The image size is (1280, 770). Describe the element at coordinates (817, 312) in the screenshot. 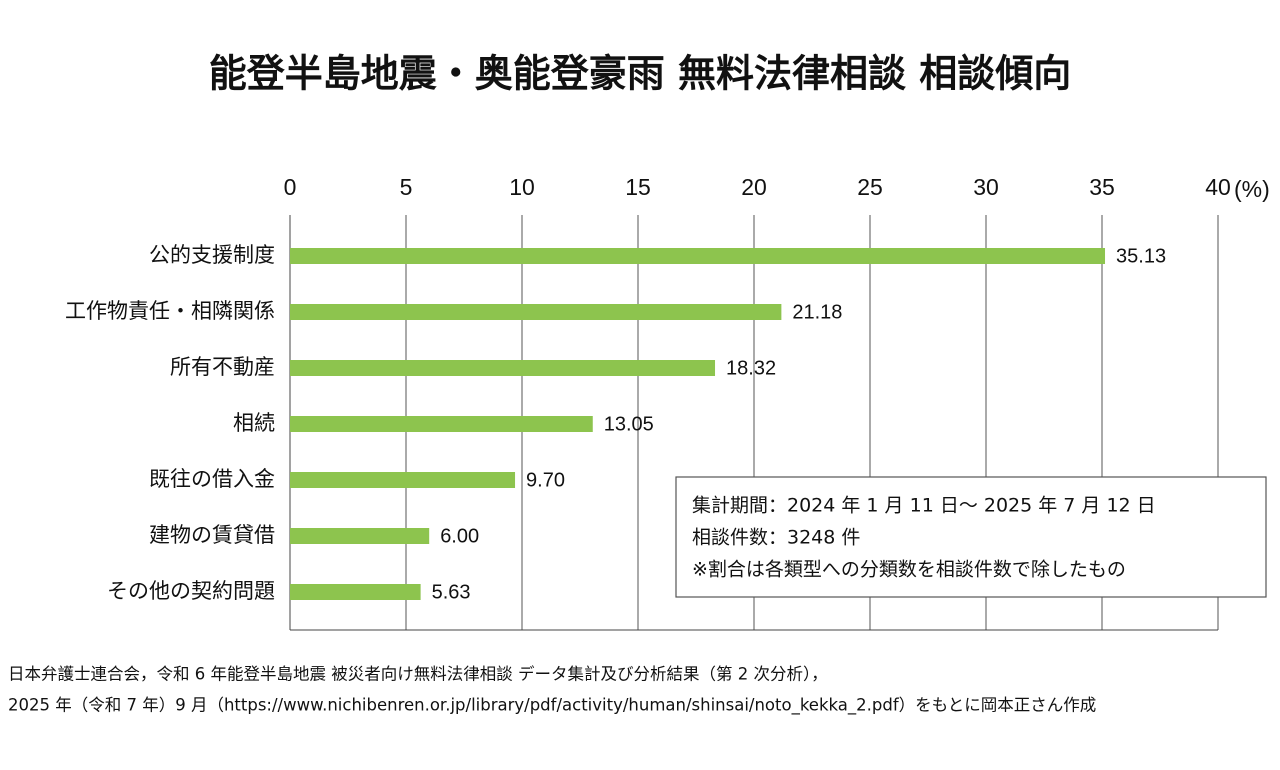

I see `data-label: 21.18` at that location.